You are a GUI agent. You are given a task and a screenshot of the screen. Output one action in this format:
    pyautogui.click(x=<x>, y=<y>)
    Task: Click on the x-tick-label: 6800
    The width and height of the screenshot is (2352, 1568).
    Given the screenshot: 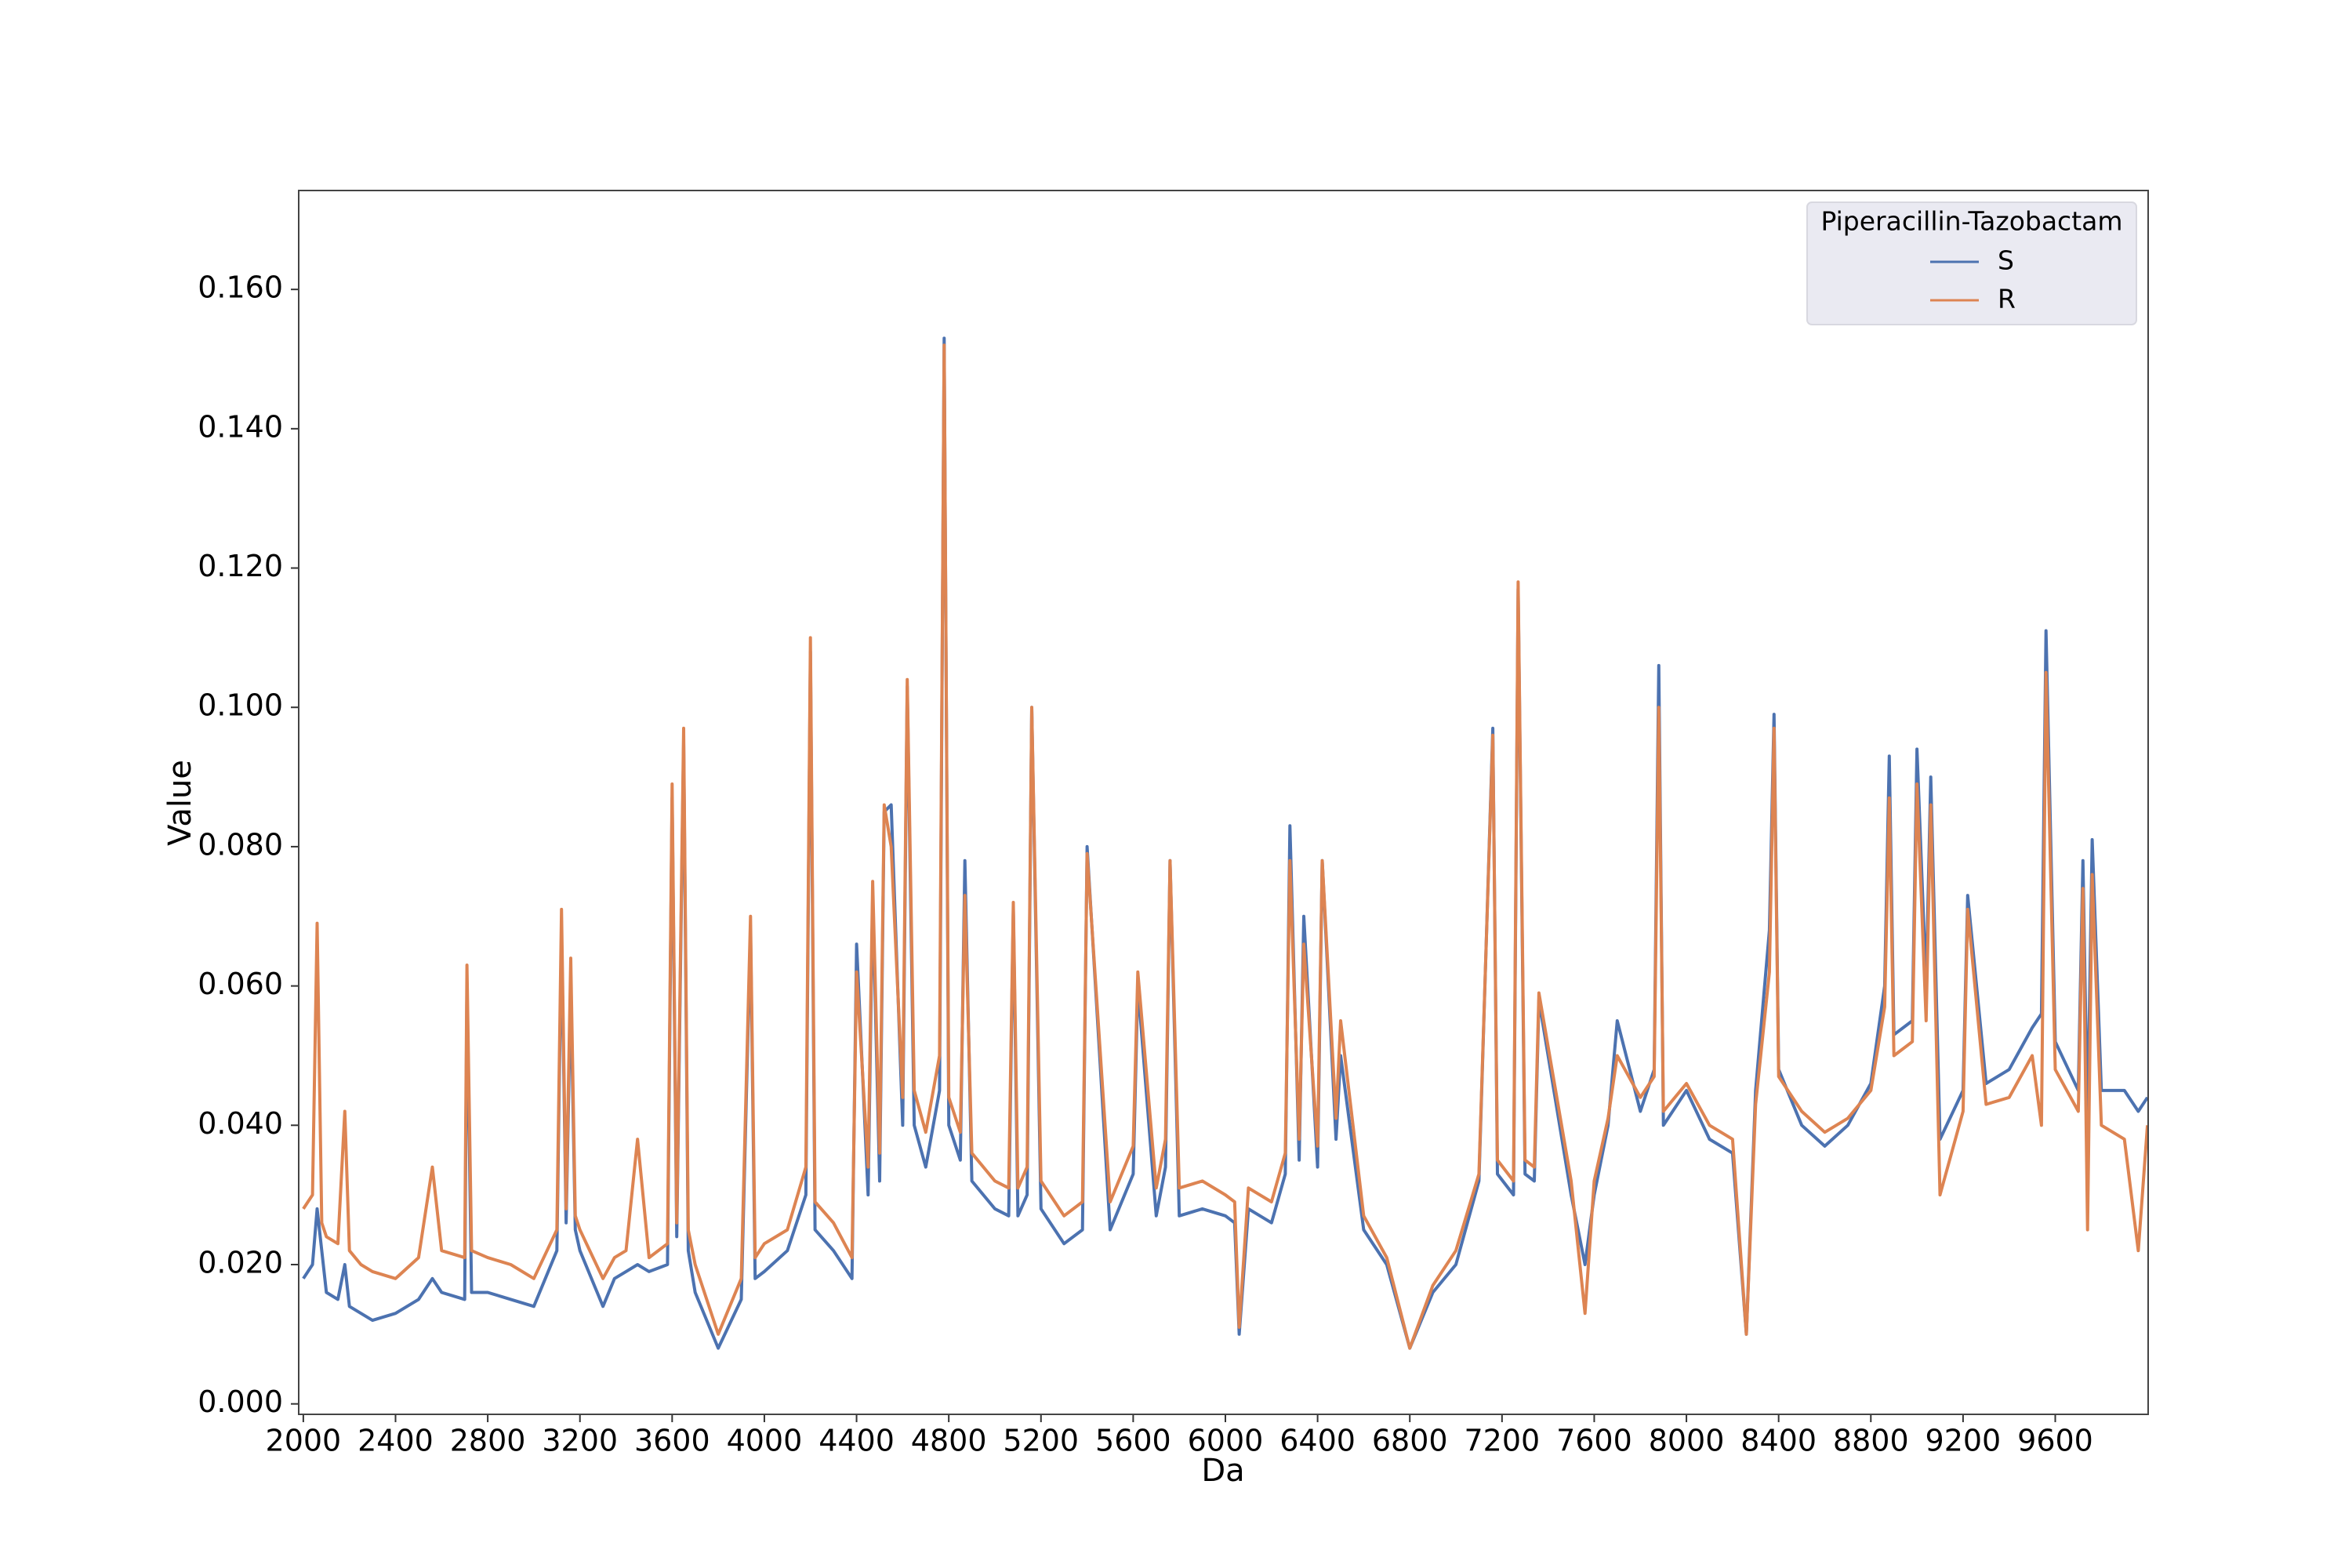 What is the action you would take?
    pyautogui.click(x=1410, y=1441)
    